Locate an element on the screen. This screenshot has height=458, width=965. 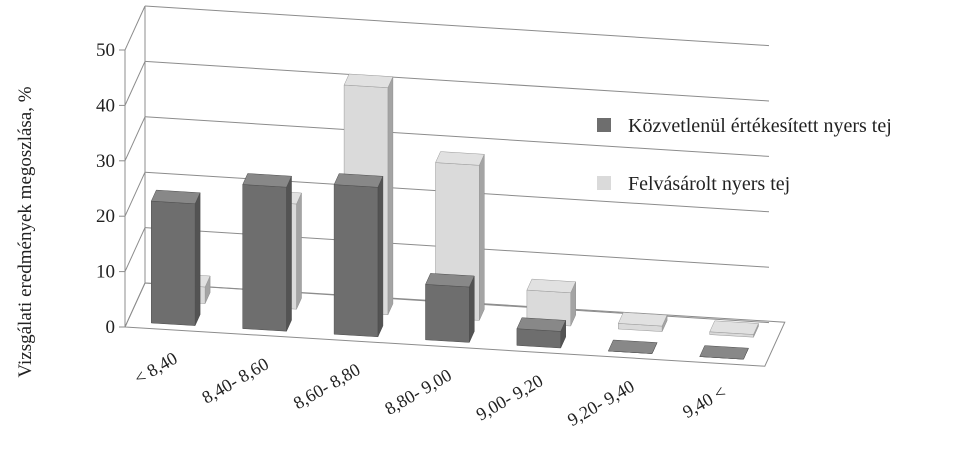
y-tick-label: 20 is located at coordinates (105, 216).